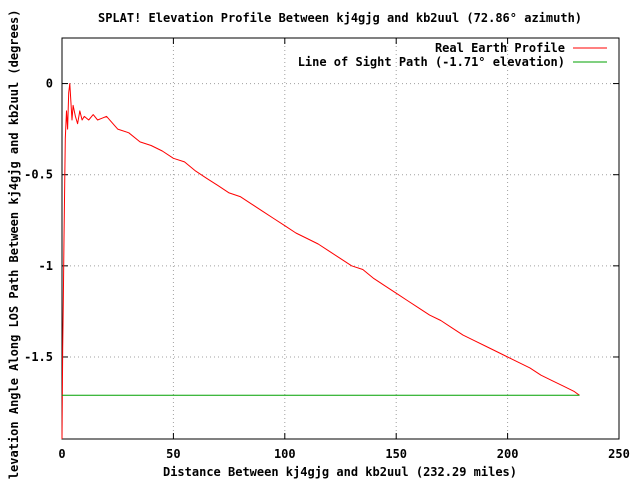 The width and height of the screenshot is (640, 480). What do you see at coordinates (61, 454) in the screenshot?
I see `x-tick-label: 0` at bounding box center [61, 454].